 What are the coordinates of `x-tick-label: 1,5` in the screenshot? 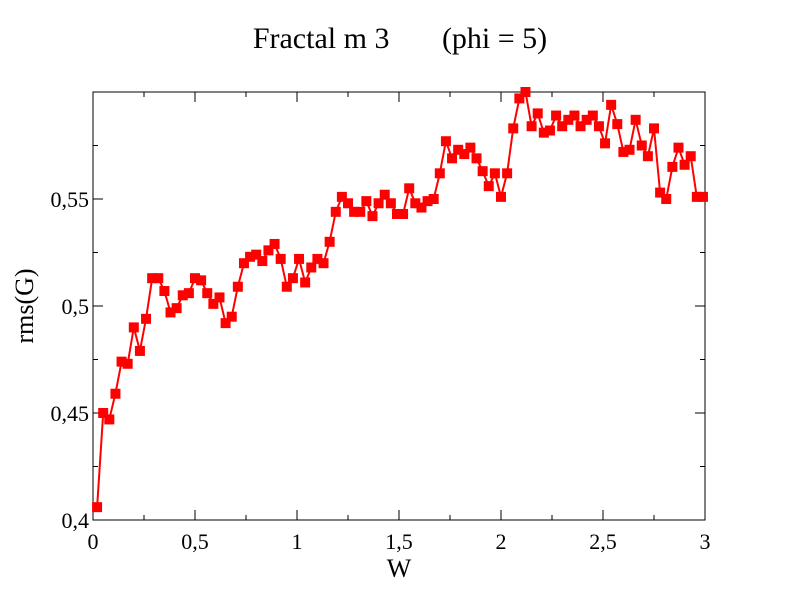 It's located at (399, 541).